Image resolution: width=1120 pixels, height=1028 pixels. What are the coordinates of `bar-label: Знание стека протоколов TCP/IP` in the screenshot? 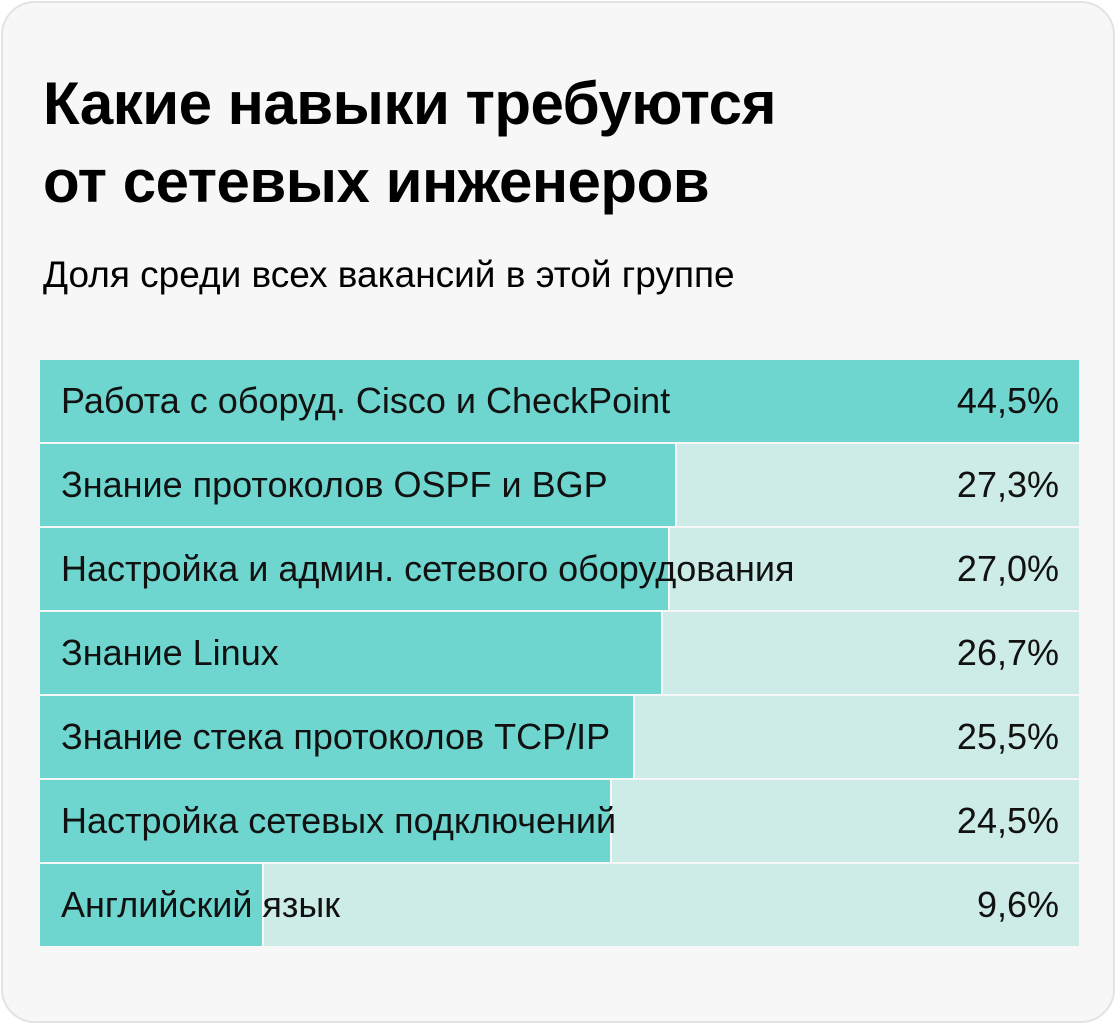 It's located at (336, 736).